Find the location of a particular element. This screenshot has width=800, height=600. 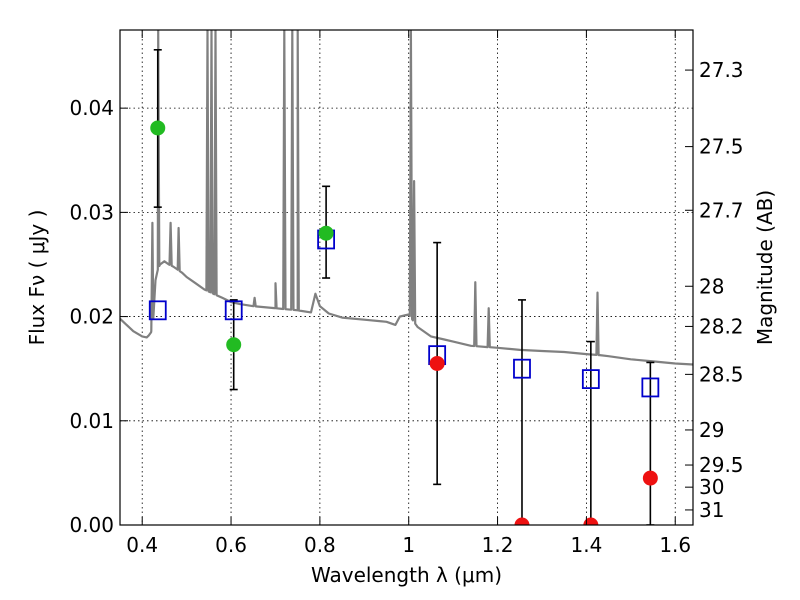

y2-tick-label: 30 is located at coordinates (711, 487).